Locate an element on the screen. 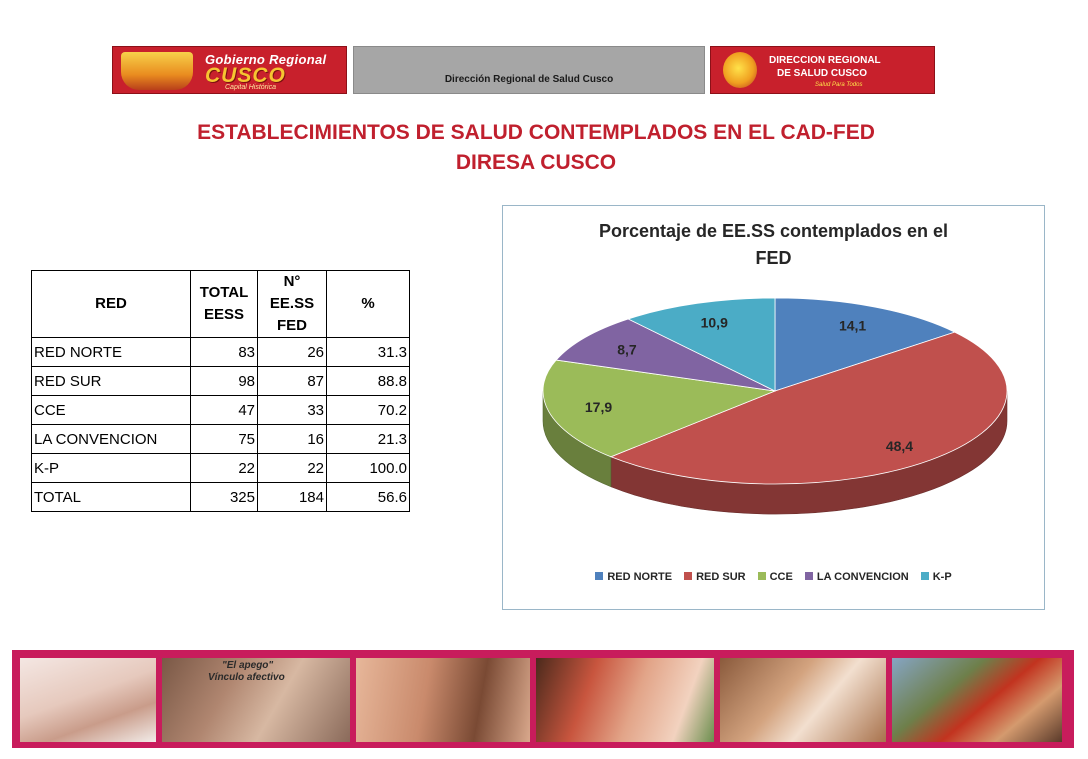 The height and width of the screenshot is (759, 1088). cell-red: LA CONVENCION is located at coordinates (111, 439).